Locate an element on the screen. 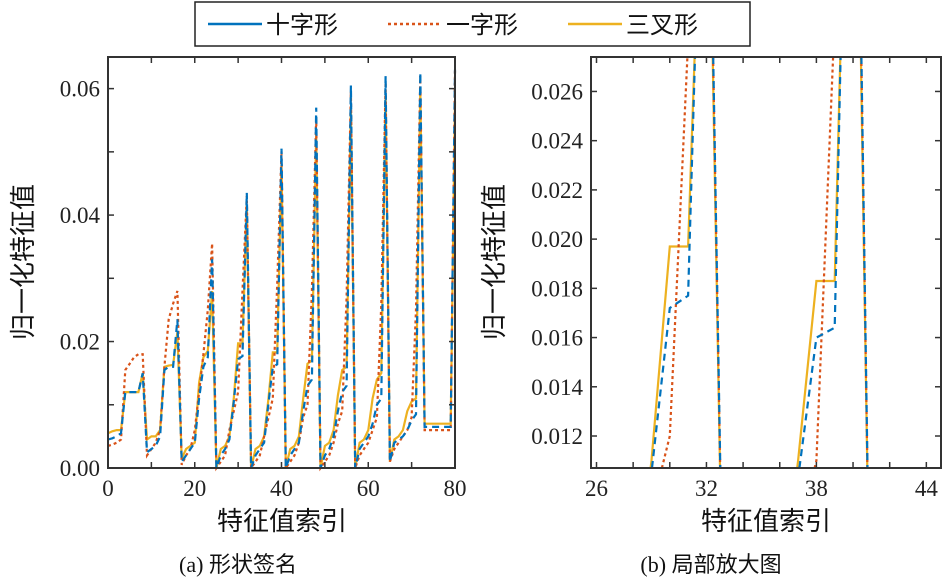 This screenshot has width=946, height=584. y-tick-label: 0.024 is located at coordinates (557, 141).